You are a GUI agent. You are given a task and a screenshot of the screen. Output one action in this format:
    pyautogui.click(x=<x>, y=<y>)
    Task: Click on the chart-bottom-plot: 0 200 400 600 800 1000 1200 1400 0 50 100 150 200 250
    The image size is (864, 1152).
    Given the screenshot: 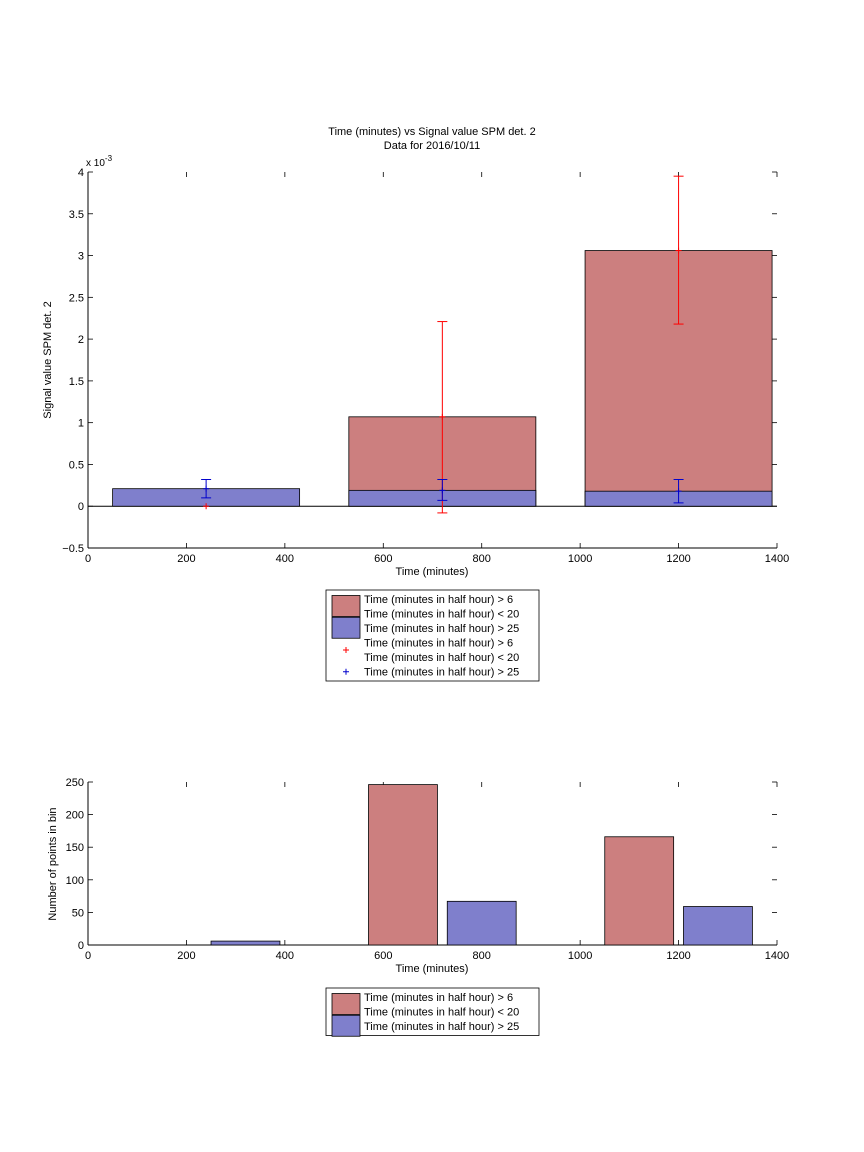 What is the action you would take?
    pyautogui.click(x=428, y=869)
    